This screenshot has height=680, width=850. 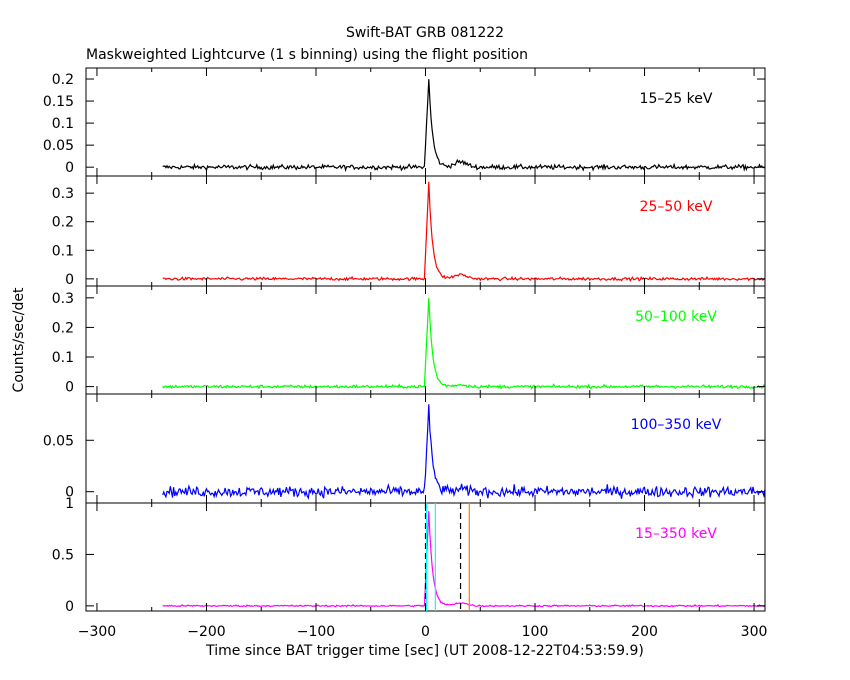 What do you see at coordinates (535, 632) in the screenshot?
I see `x-tick-label: 100` at bounding box center [535, 632].